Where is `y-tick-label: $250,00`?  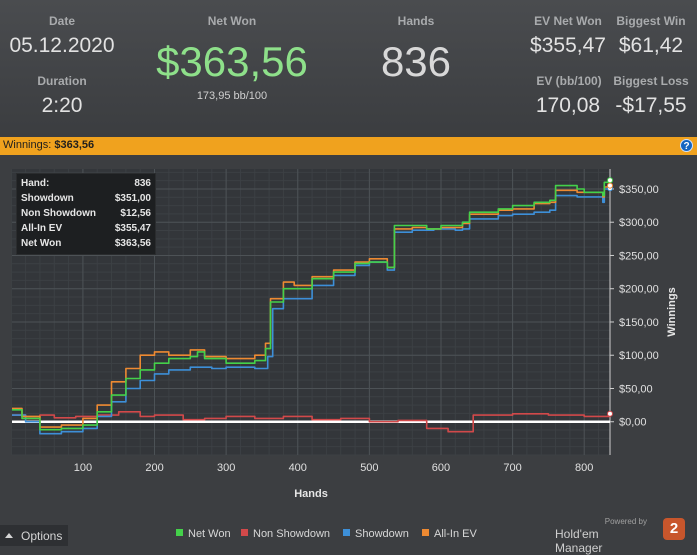
y-tick-label: $250,00 is located at coordinates (639, 256).